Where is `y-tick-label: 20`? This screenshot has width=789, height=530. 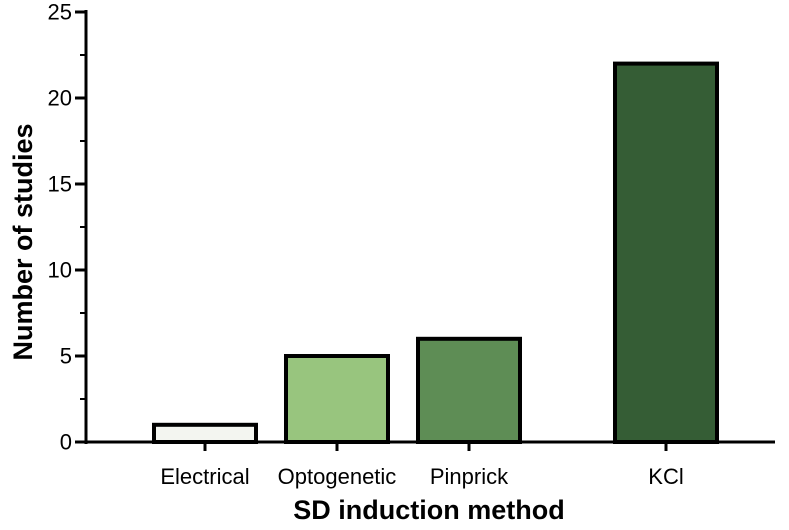
y-tick-label: 20 is located at coordinates (60, 98).